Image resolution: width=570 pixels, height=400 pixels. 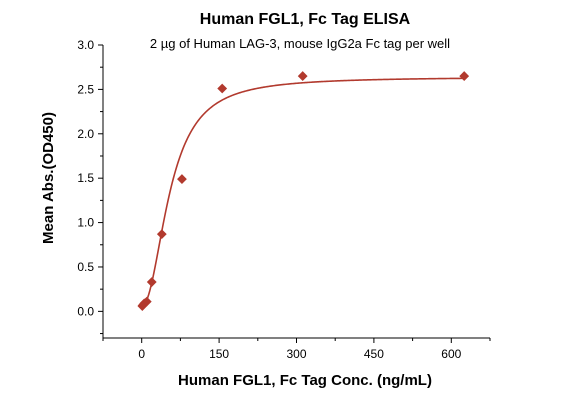 I want to click on x-tick-label: 300, so click(x=296, y=354).